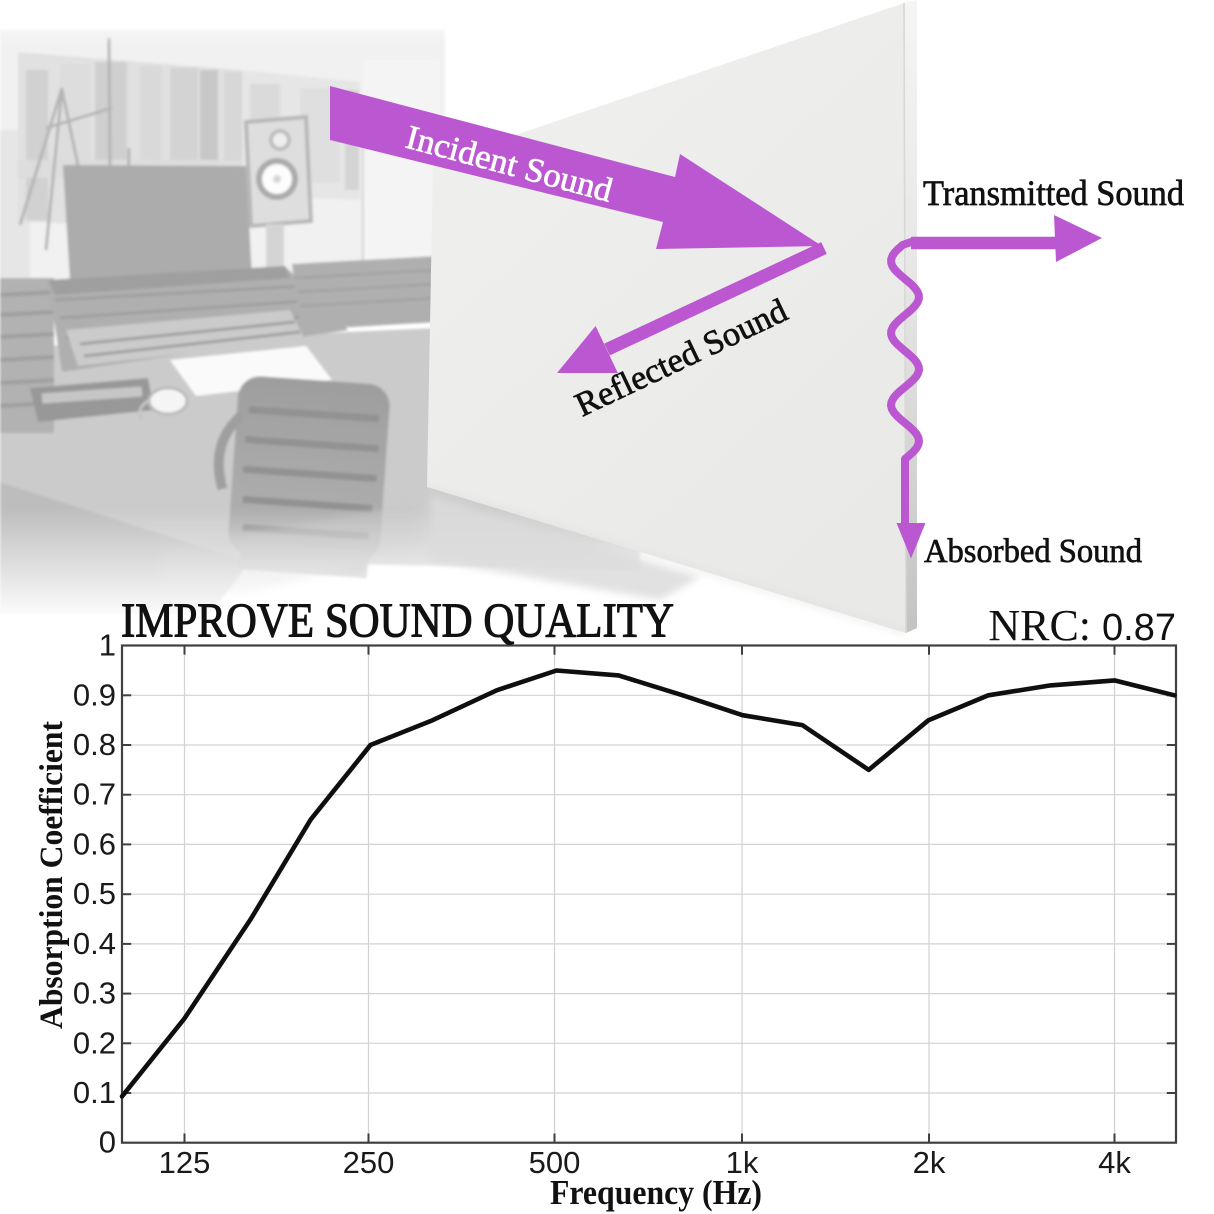 The height and width of the screenshot is (1214, 1214). Describe the element at coordinates (94, 1092) in the screenshot. I see `svg-text: 0.1` at that location.